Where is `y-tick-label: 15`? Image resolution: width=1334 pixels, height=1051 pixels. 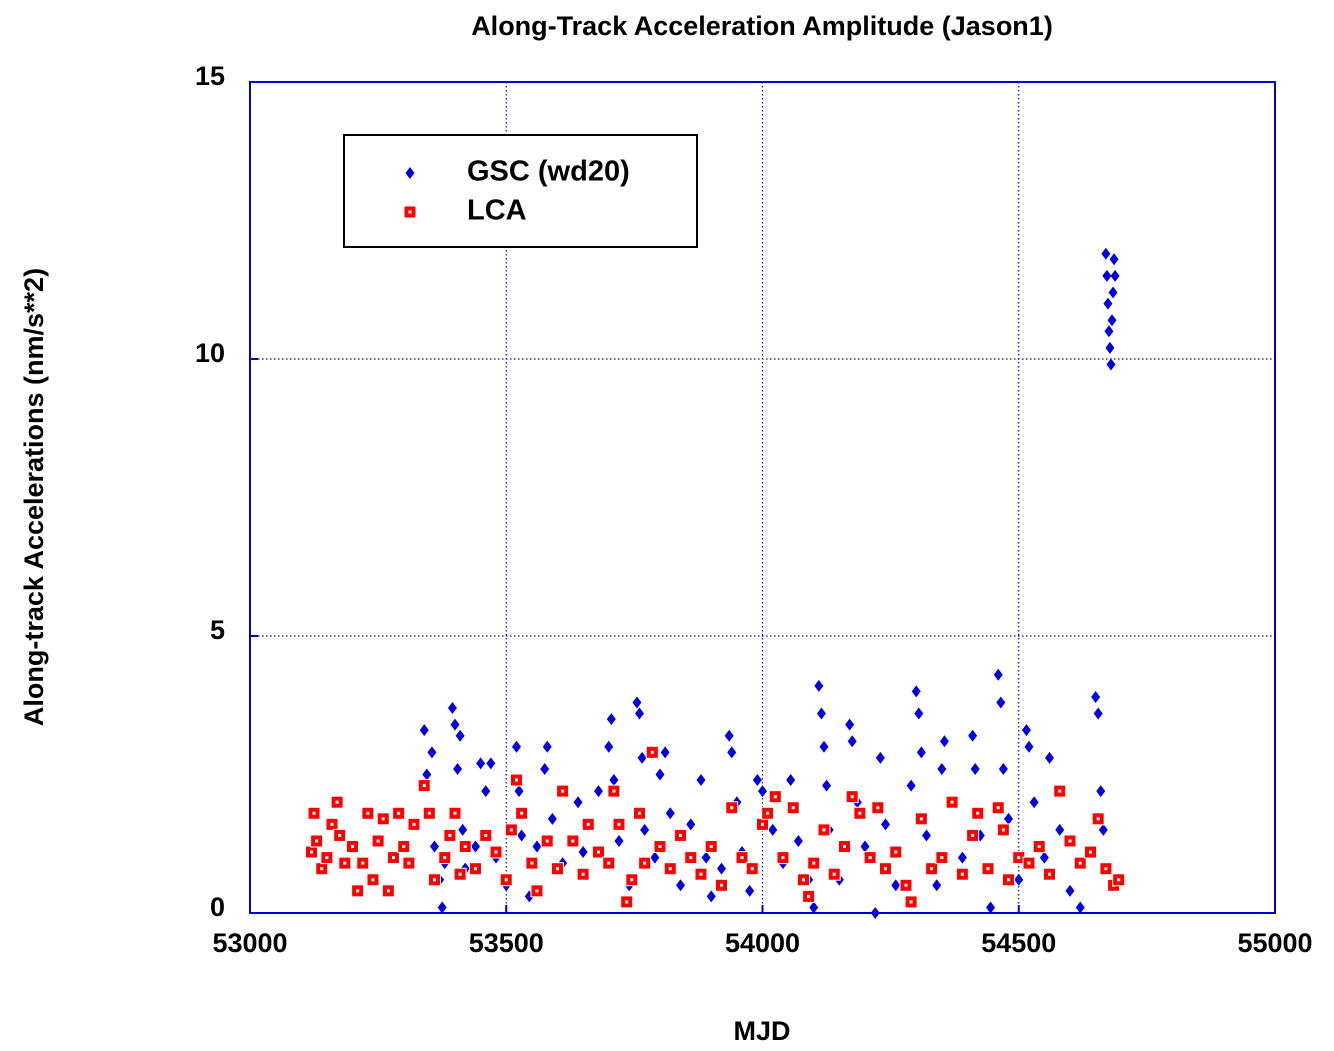 y-tick-label: 15 is located at coordinates (210, 76).